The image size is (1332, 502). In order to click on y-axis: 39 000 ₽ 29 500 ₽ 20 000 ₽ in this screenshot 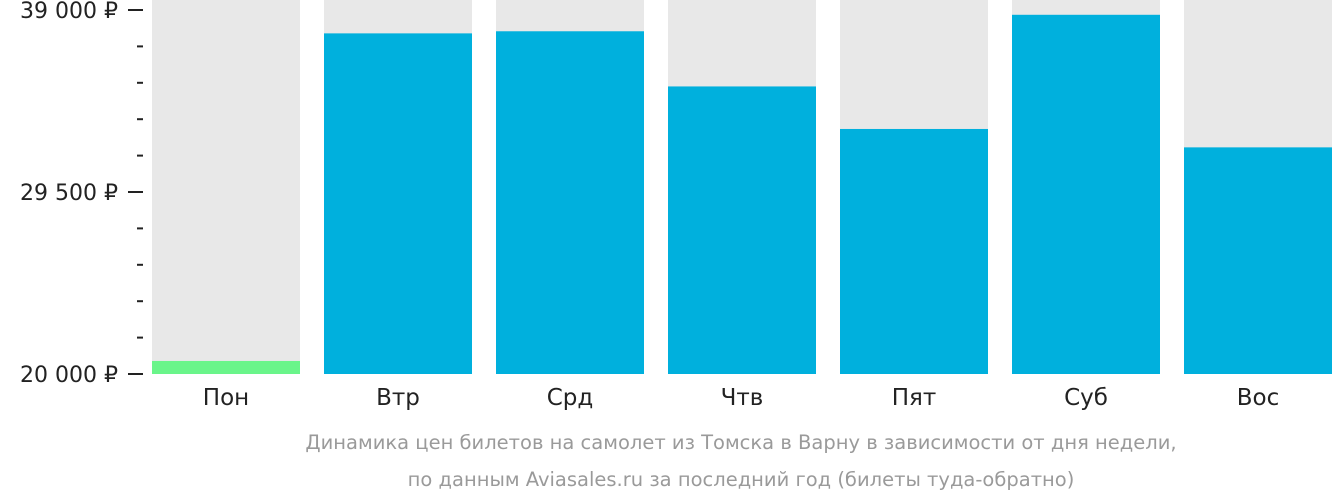, I will do `click(81, 194)`.